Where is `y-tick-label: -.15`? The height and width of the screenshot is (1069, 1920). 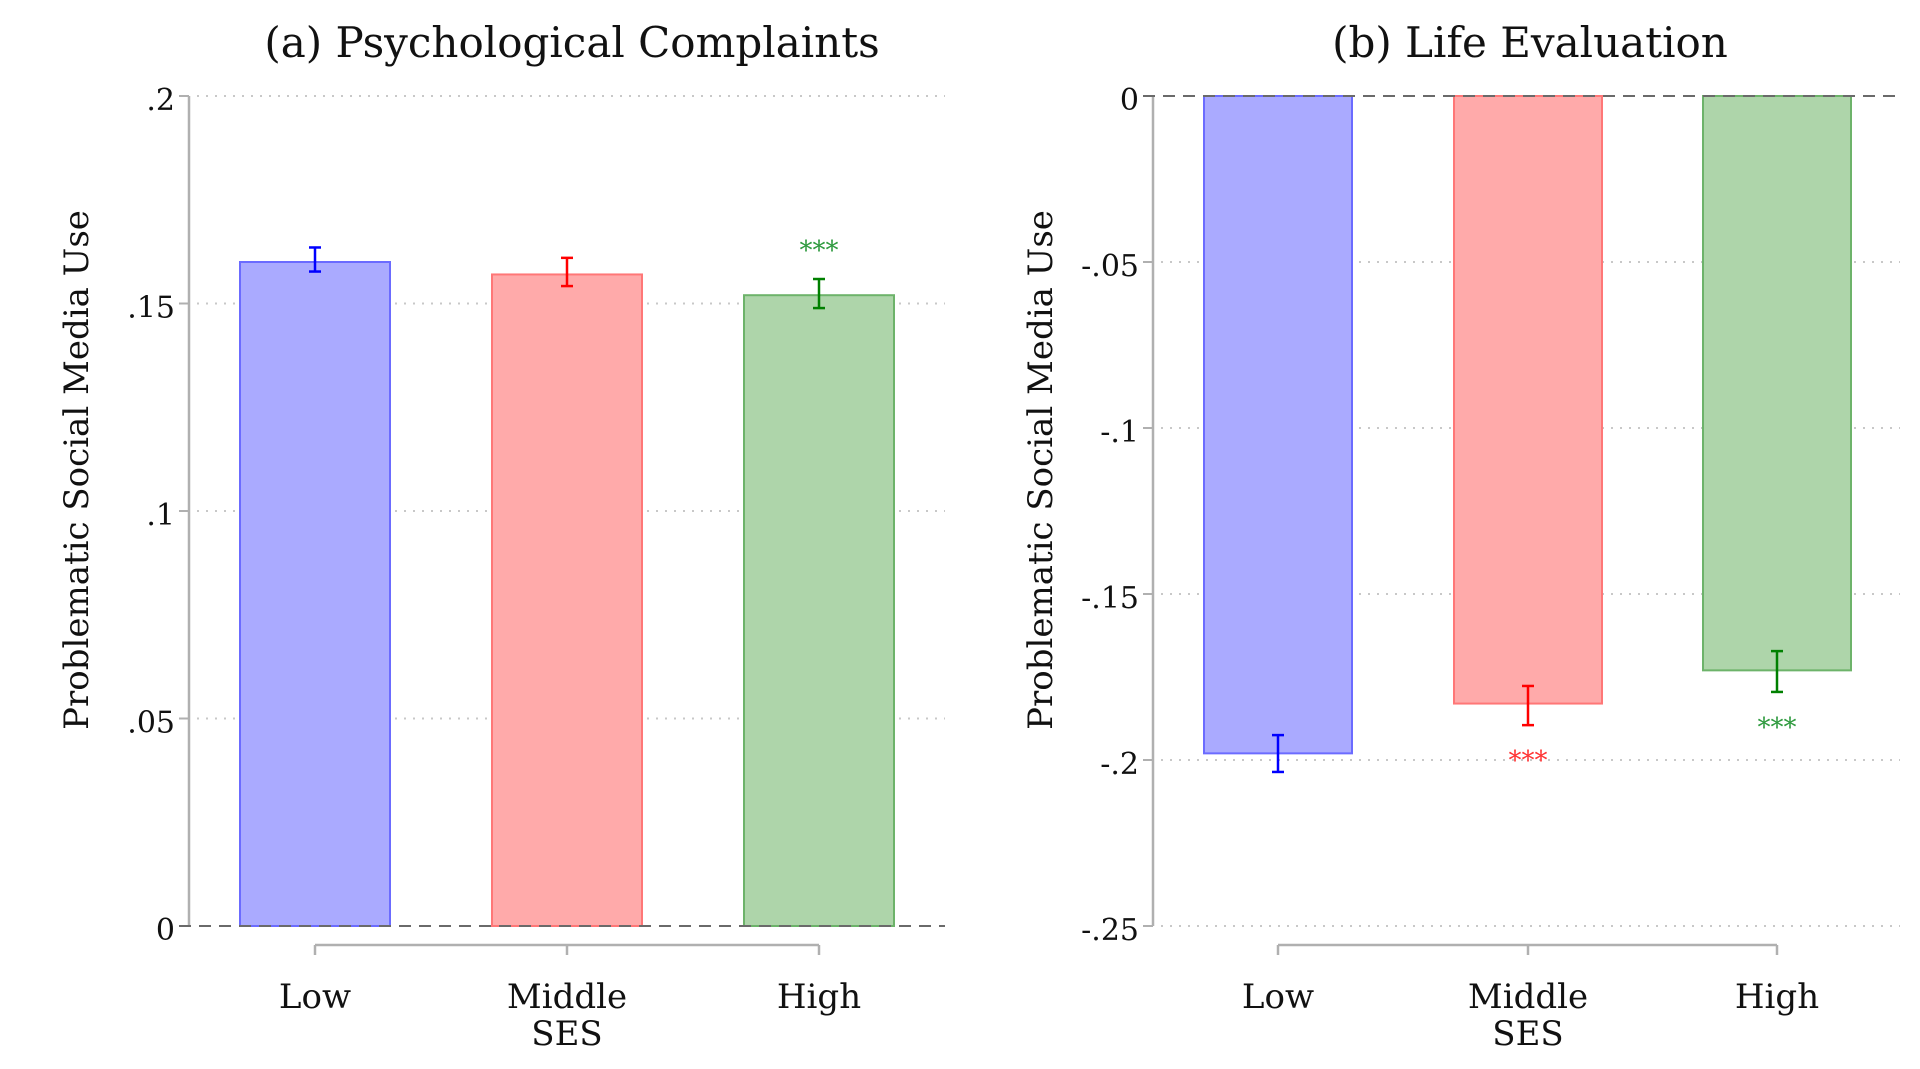 y-tick-label: -.15 is located at coordinates (1110, 598).